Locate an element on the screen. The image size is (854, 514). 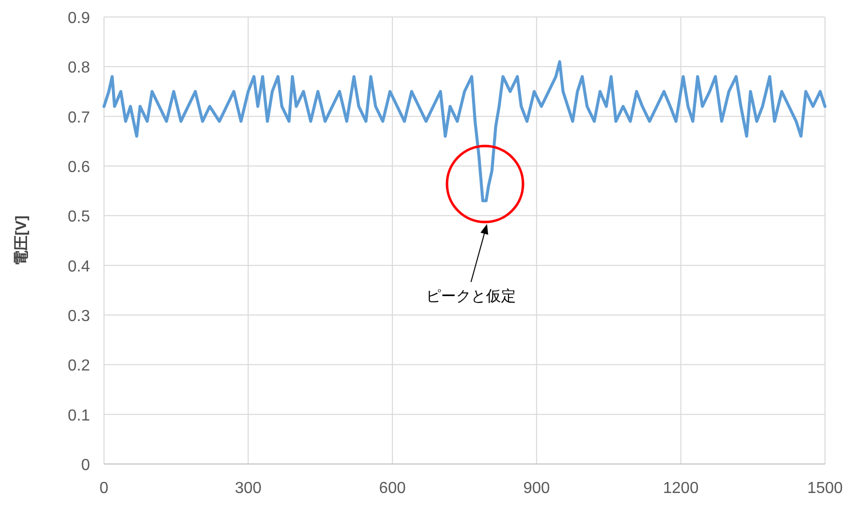
y-tick-label: 0.6 is located at coordinates (79, 167).